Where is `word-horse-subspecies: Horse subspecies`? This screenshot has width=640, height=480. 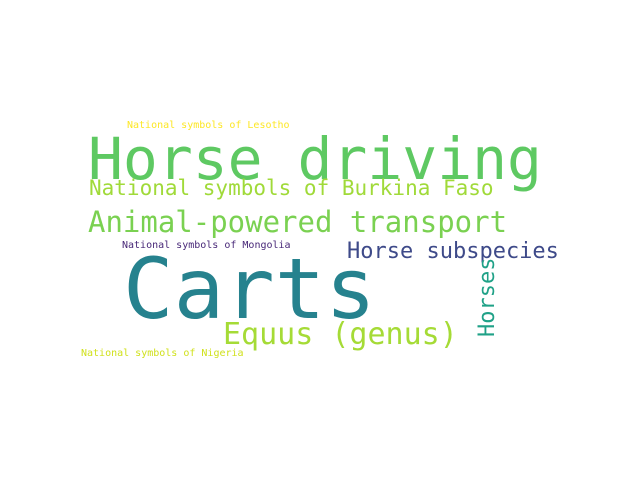
word-horse-subspecies: Horse subspecies is located at coordinates (453, 251).